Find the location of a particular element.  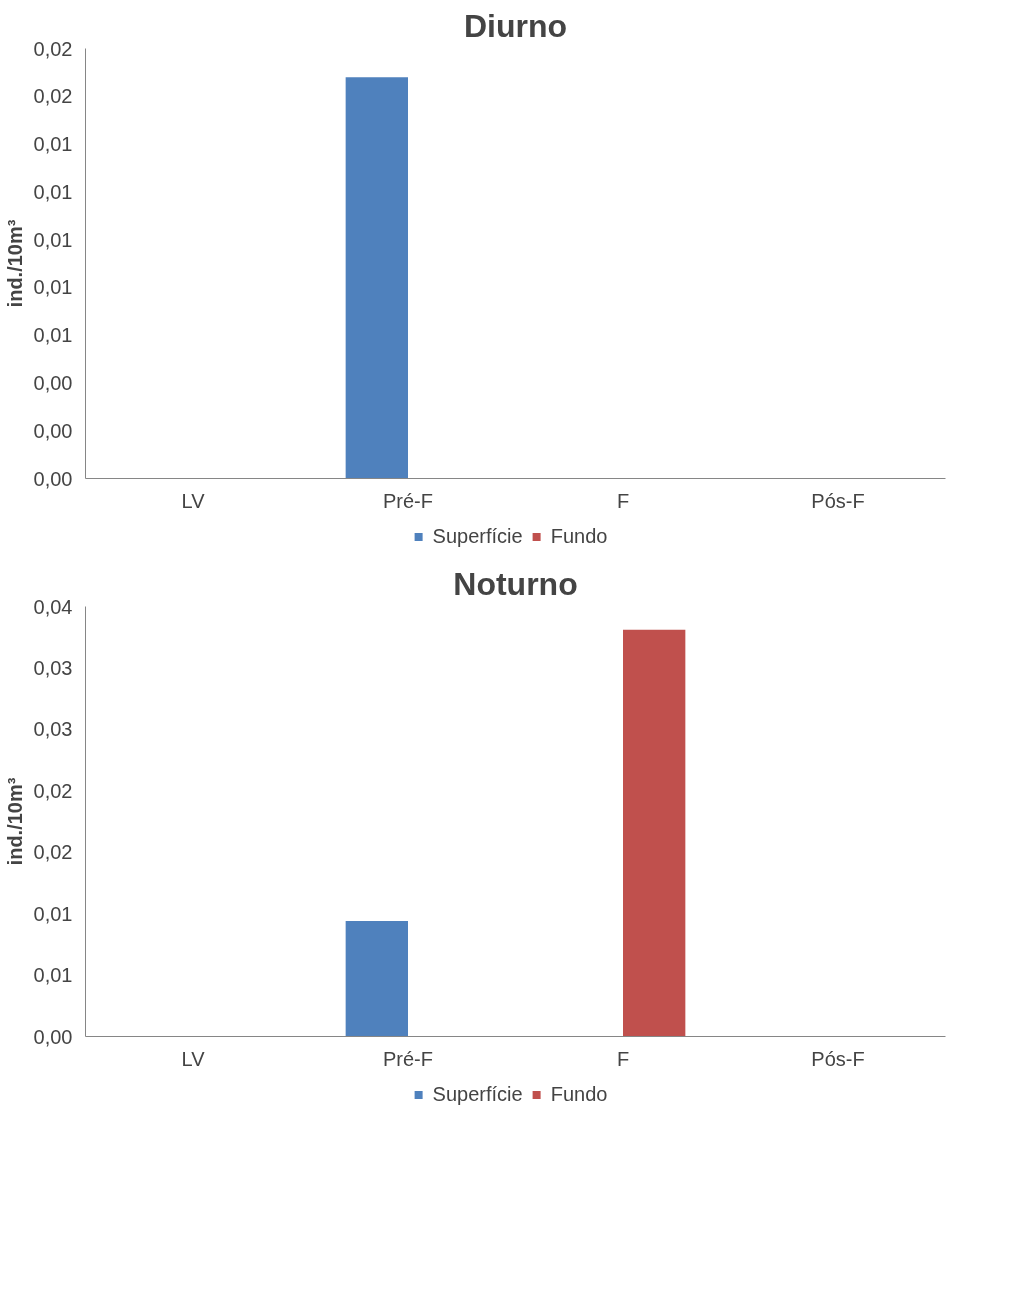

chart-title: Diurno is located at coordinates (515, 25).